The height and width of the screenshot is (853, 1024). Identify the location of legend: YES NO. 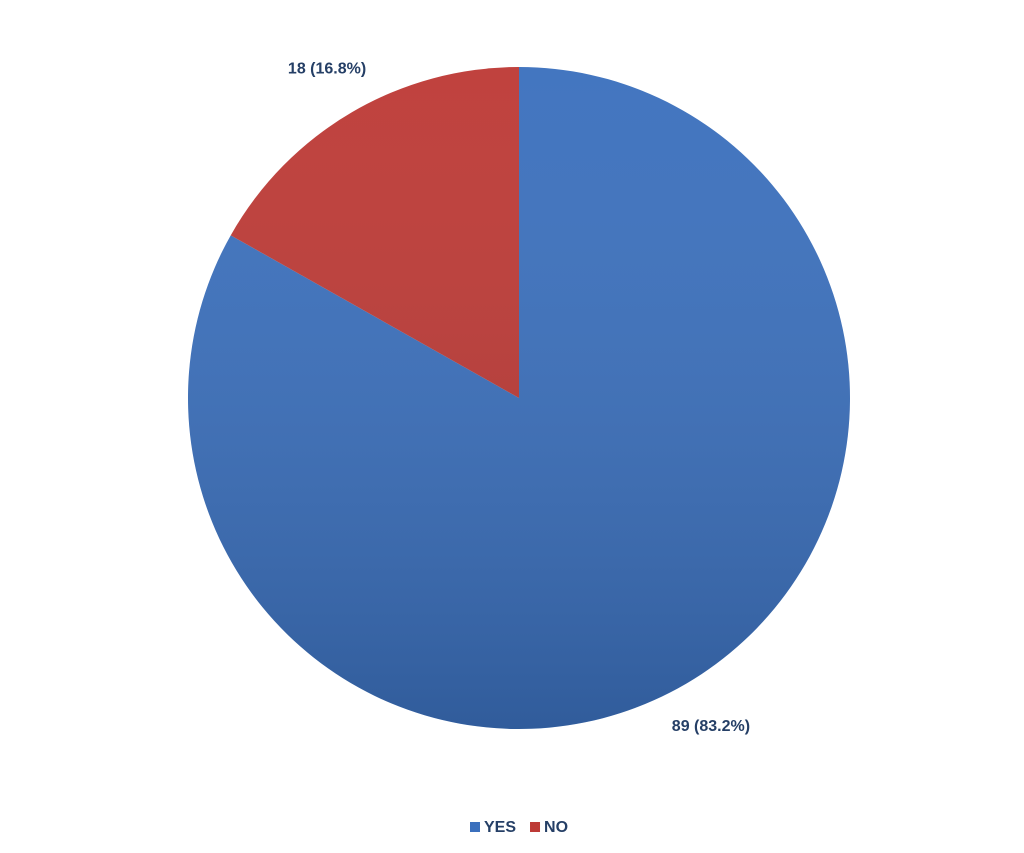
(519, 827).